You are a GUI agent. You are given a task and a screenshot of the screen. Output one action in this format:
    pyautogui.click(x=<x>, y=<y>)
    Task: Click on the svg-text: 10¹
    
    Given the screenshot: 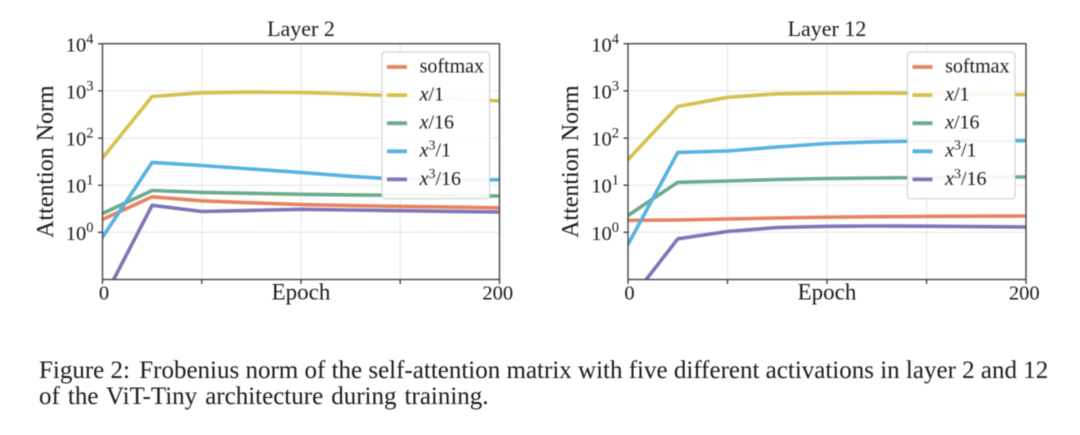 What is the action you would take?
    pyautogui.click(x=80, y=185)
    